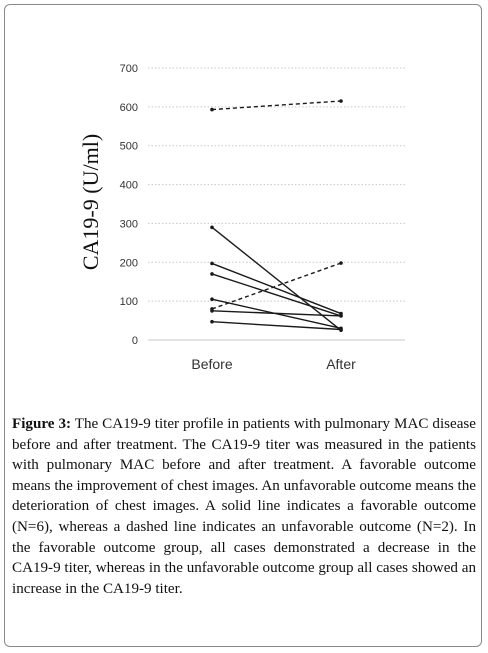 Image resolution: width=488 pixels, height=653 pixels. What do you see at coordinates (341, 364) in the screenshot?
I see `x-category-after: After` at bounding box center [341, 364].